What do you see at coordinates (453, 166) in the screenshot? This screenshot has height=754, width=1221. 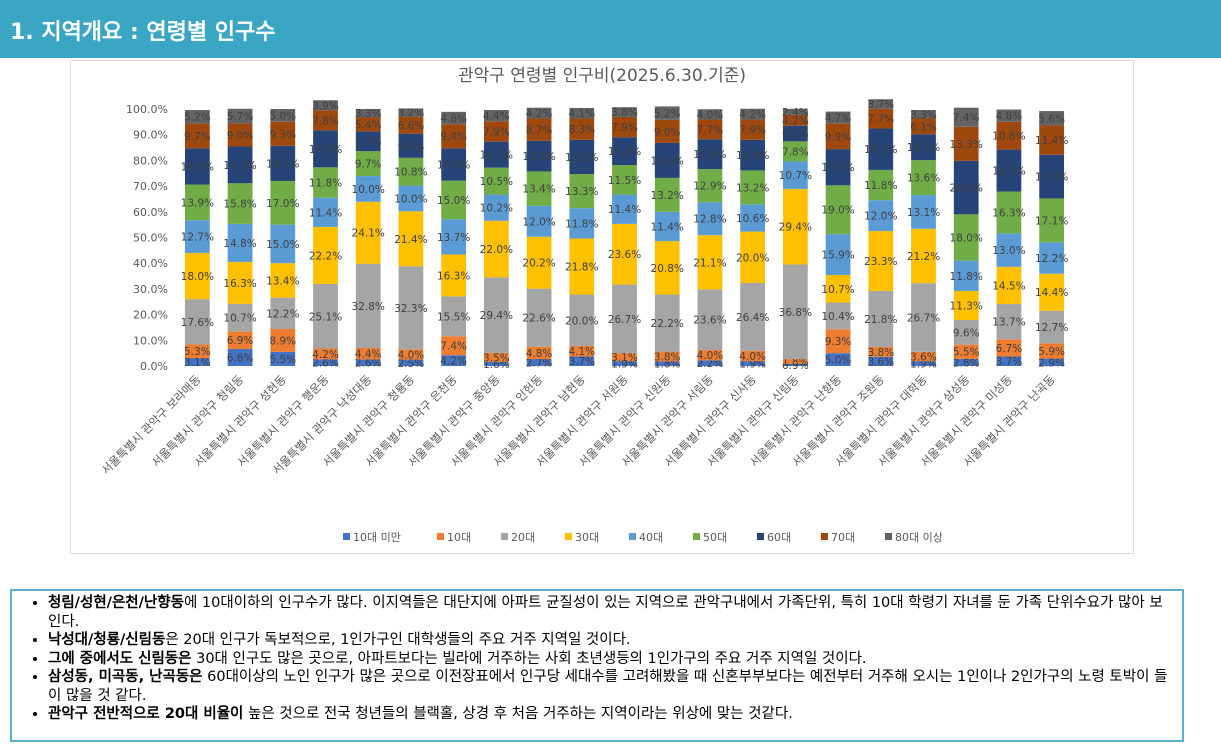 I see `data-label: 12.6%` at bounding box center [453, 166].